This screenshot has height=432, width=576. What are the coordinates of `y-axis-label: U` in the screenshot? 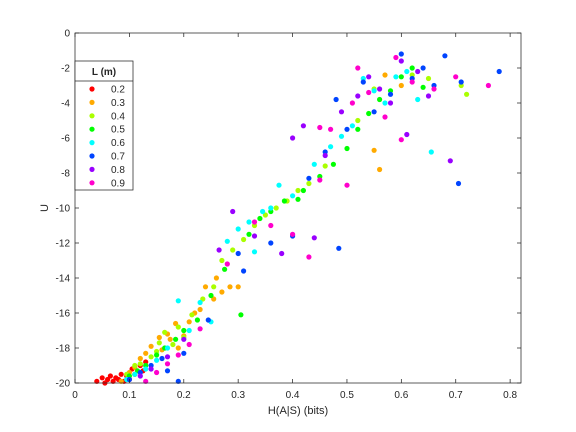 It's located at (45, 208).